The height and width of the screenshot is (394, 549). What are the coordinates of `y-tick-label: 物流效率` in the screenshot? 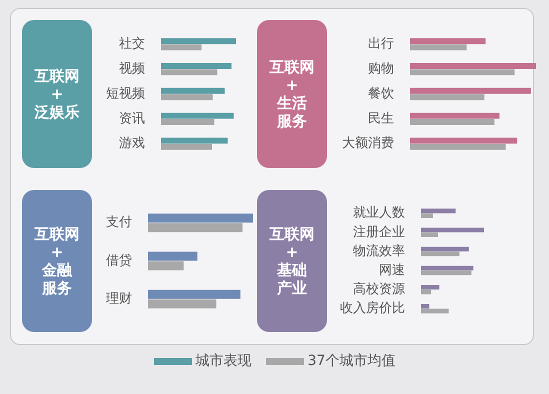 It's located at (379, 250).